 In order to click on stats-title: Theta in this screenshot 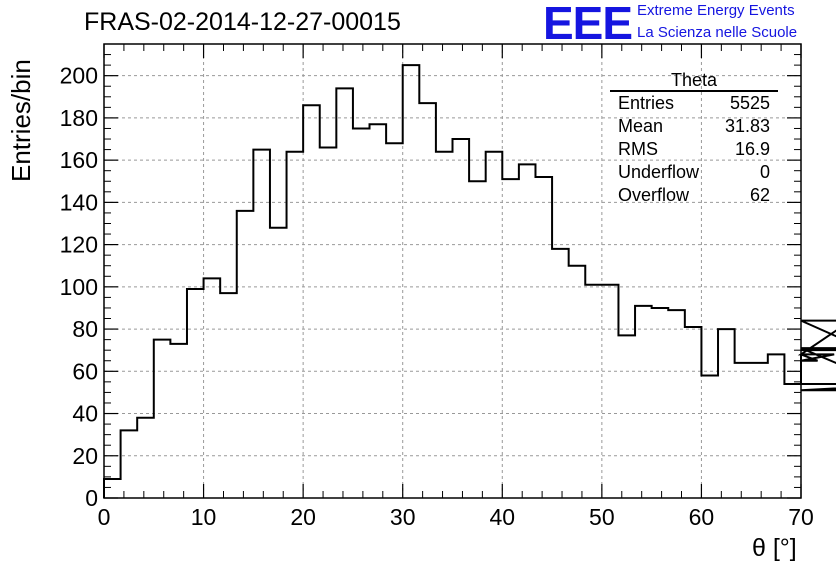, I will do `click(694, 81)`.